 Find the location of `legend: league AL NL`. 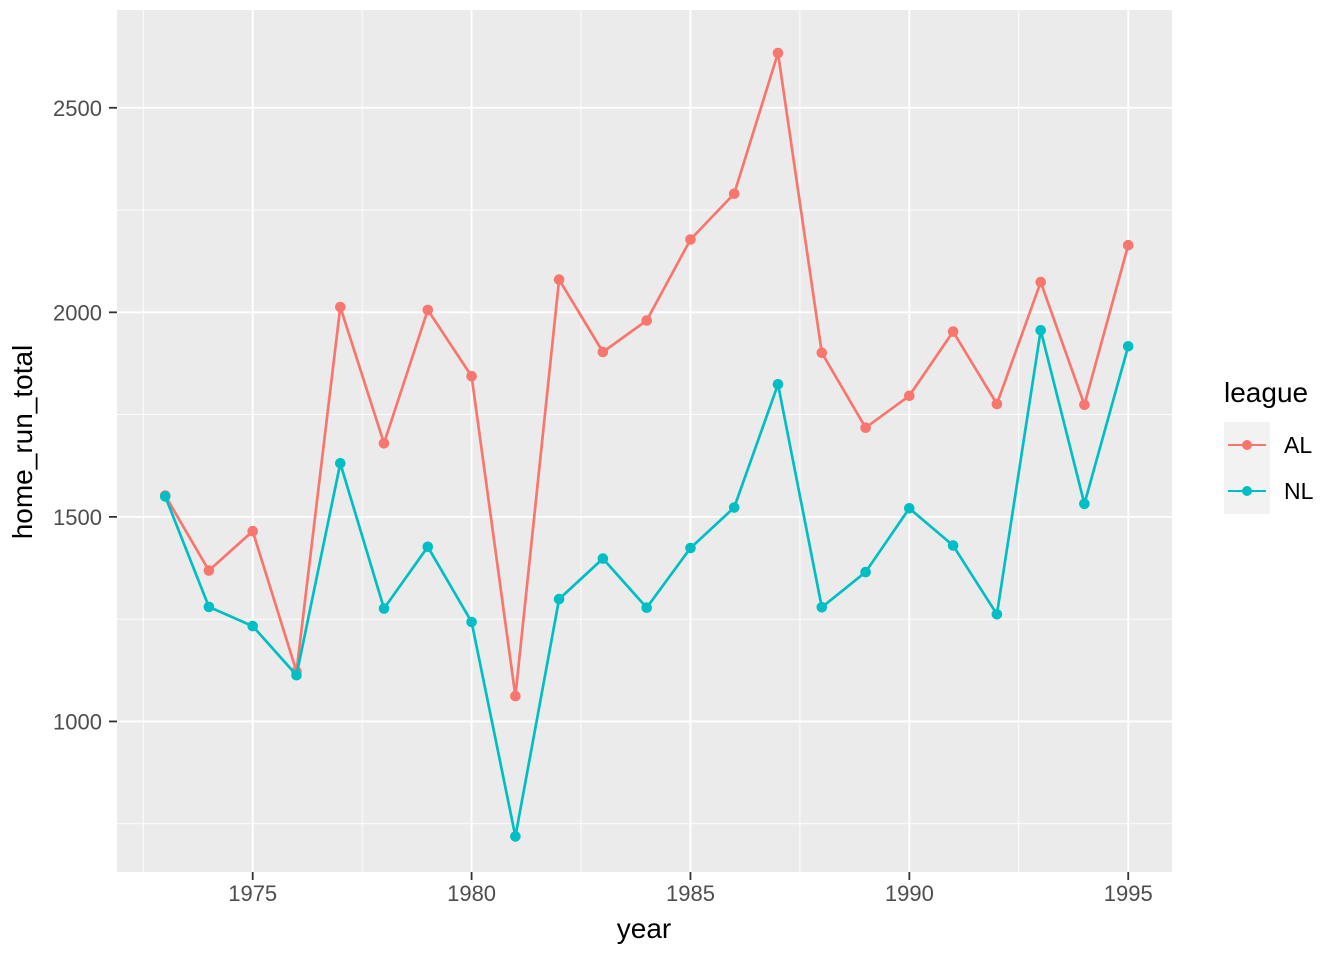

legend: league AL NL is located at coordinates (1268, 445).